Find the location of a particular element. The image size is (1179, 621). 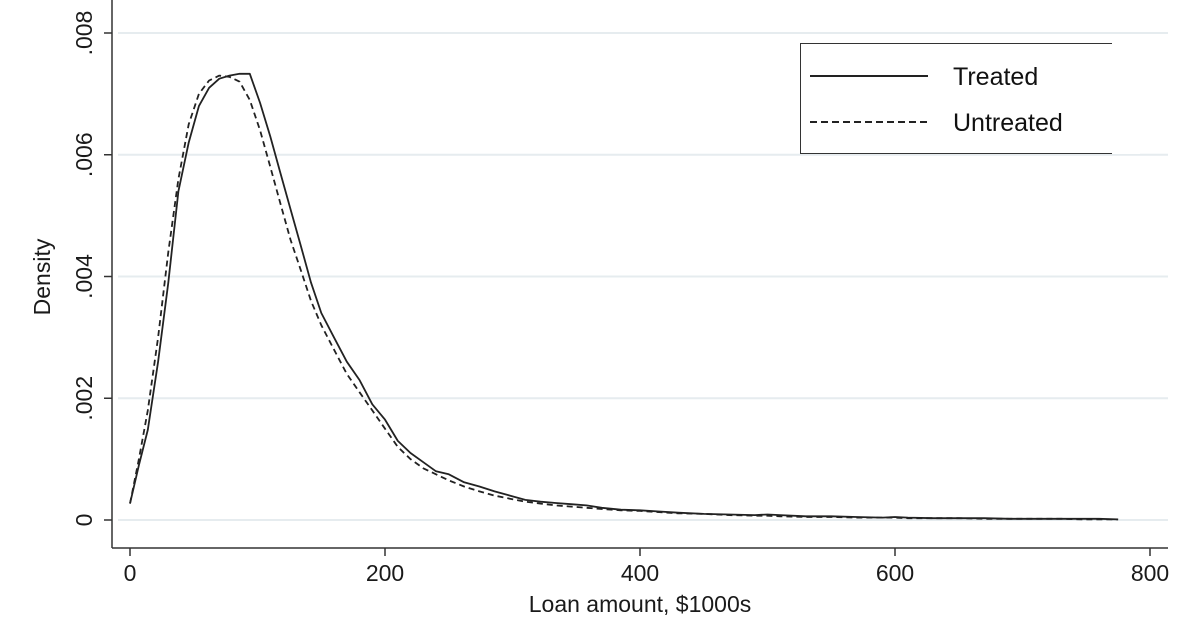

y-tick-label: 0 is located at coordinates (84, 520).